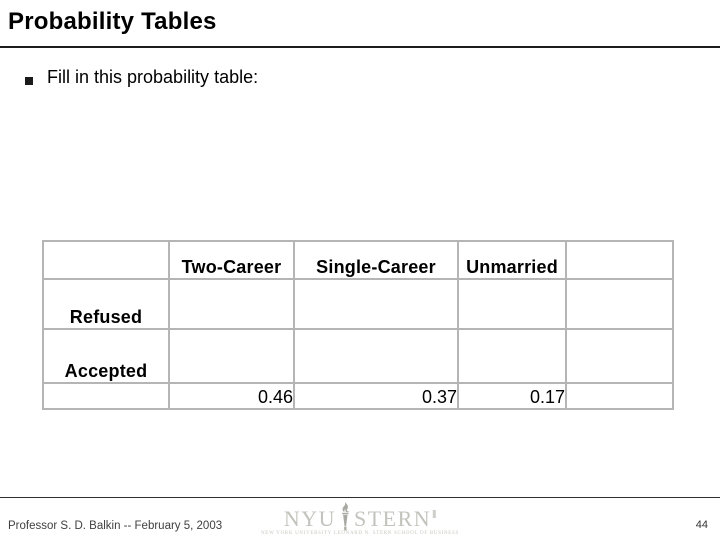 This screenshot has height=540, width=720. I want to click on table-cell: 0.37, so click(376, 396).